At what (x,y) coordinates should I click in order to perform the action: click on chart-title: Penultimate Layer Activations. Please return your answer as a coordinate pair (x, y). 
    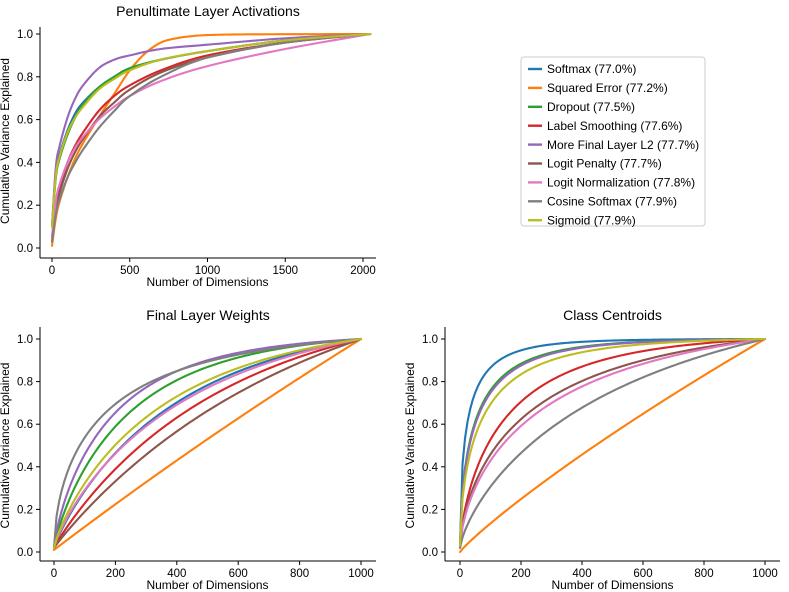
    Looking at the image, I should click on (208, 11).